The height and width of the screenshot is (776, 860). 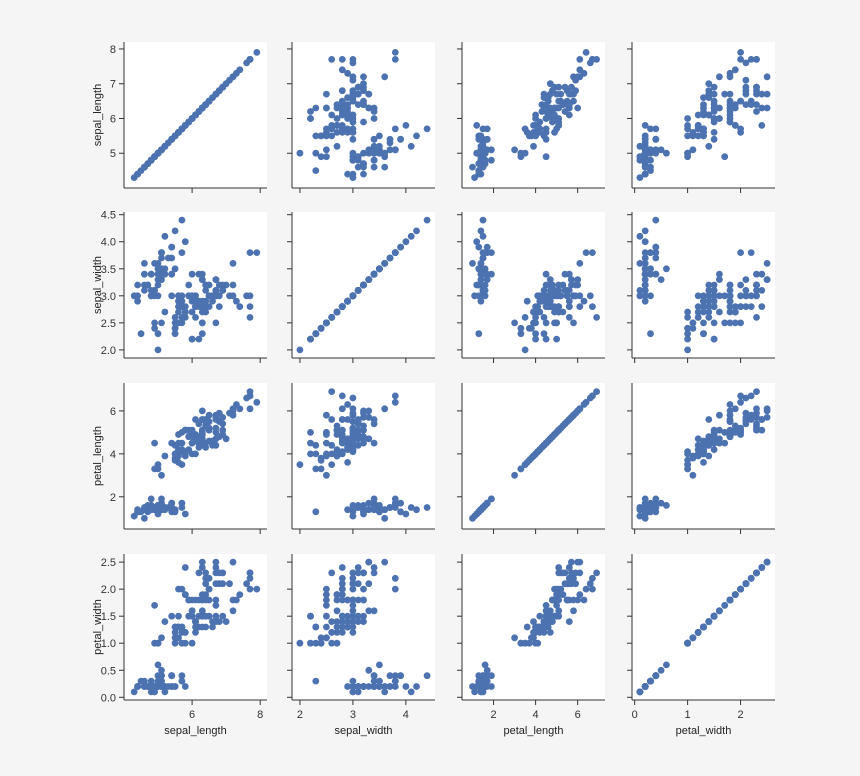 I want to click on y-tick-label: 4.0, so click(x=108, y=243).